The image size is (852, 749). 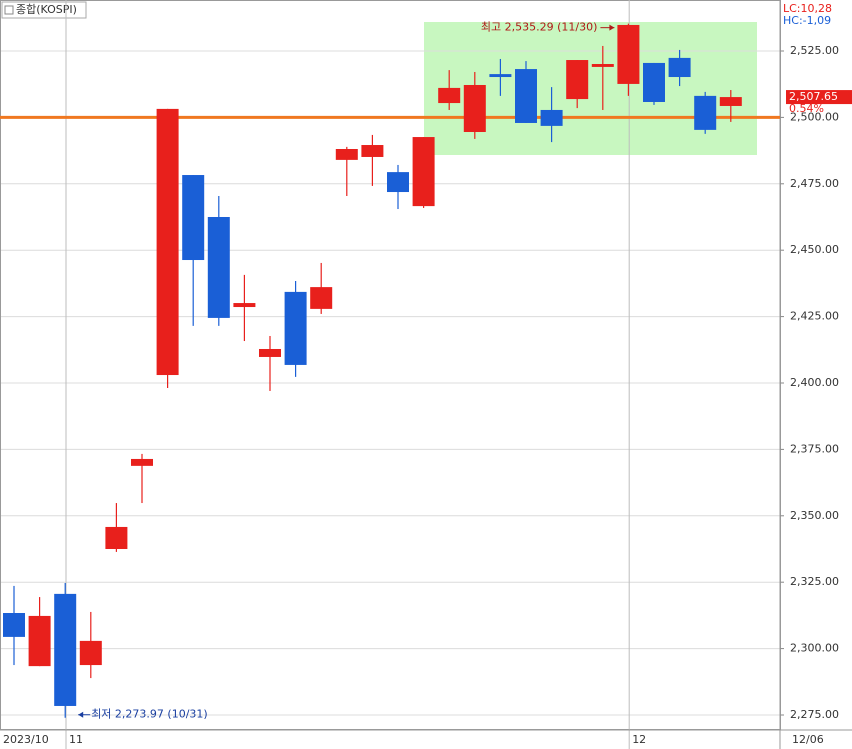 What do you see at coordinates (76, 739) in the screenshot?
I see `x-tick-label: 11` at bounding box center [76, 739].